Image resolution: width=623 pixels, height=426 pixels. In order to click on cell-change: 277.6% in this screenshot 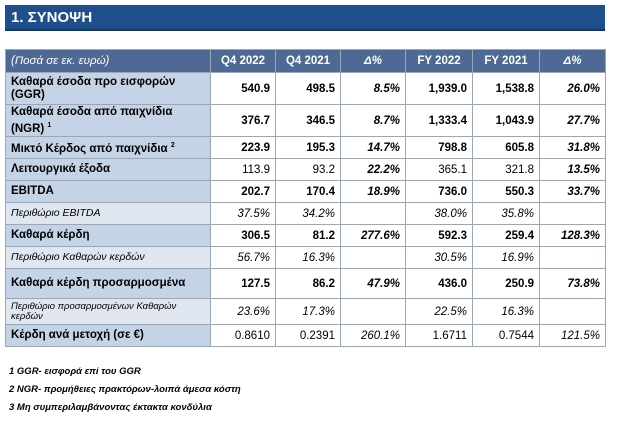, I will do `click(373, 235)`.